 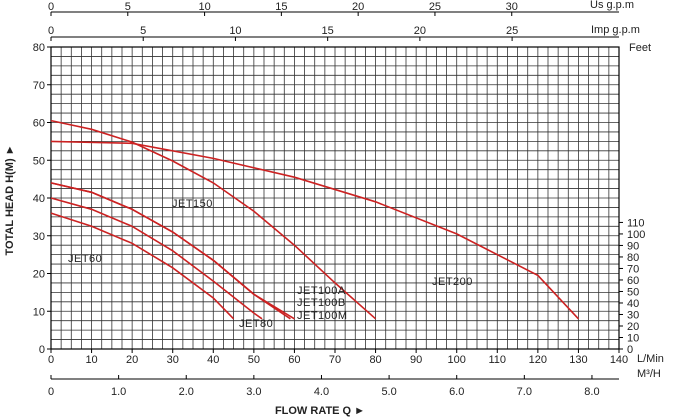 What do you see at coordinates (85, 259) in the screenshot?
I see `curve-label-jet60: JET60` at bounding box center [85, 259].